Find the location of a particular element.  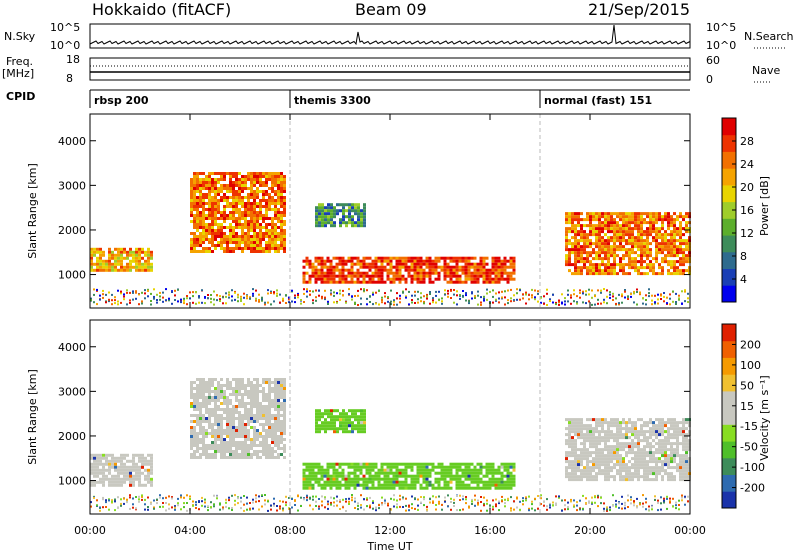

nave-label: Nave is located at coordinates (766, 70).